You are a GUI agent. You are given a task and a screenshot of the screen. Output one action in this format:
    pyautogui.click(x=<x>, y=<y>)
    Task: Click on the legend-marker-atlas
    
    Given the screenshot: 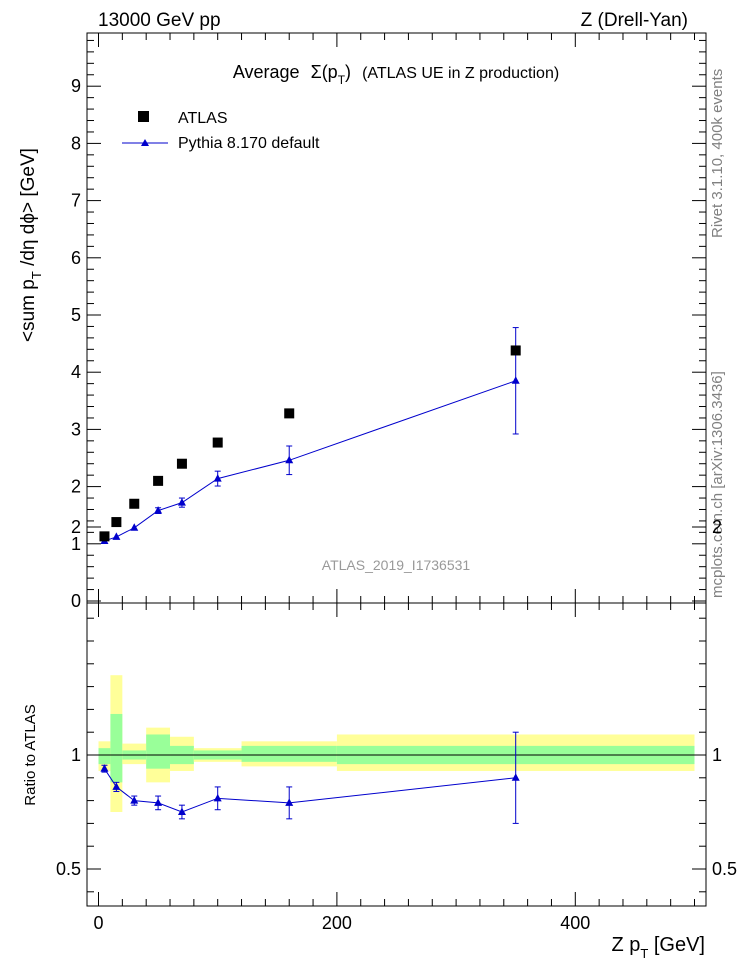 What is the action you would take?
    pyautogui.click(x=143, y=116)
    